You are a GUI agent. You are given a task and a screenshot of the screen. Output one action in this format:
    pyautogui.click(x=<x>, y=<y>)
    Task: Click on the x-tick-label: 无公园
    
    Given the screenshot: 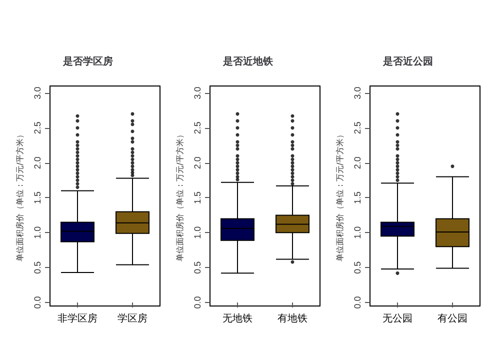 What is the action you would take?
    pyautogui.click(x=397, y=318)
    